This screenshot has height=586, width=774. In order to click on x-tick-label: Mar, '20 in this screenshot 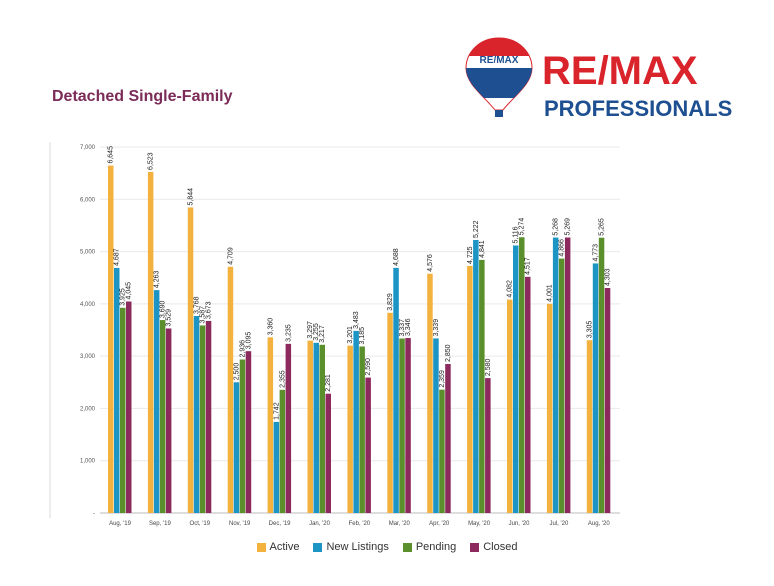, I will do `click(400, 524)`.